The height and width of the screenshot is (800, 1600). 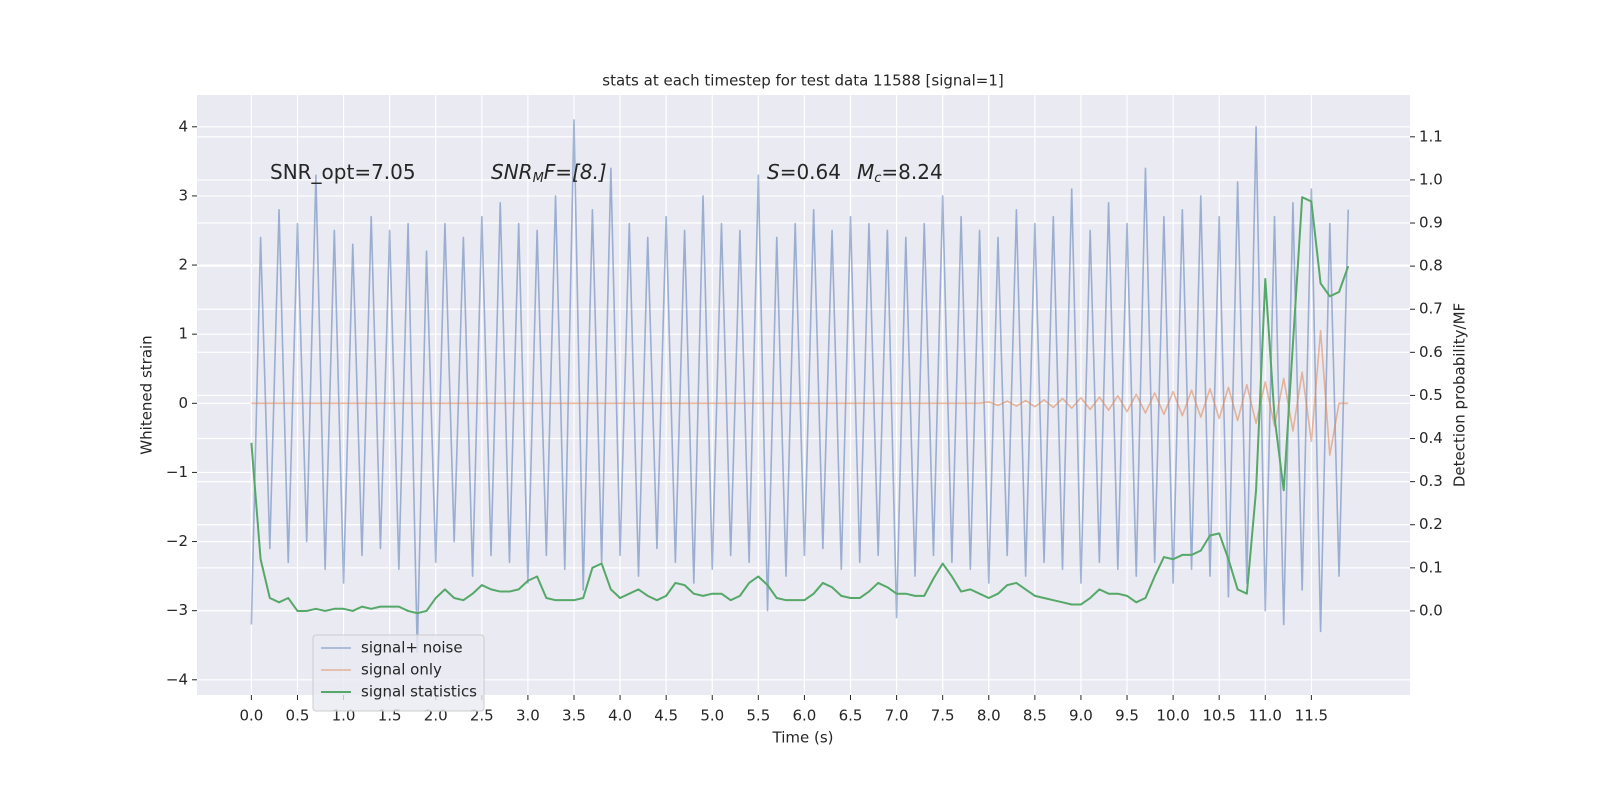 What do you see at coordinates (800, 392) in the screenshot?
I see `series-line` at bounding box center [800, 392].